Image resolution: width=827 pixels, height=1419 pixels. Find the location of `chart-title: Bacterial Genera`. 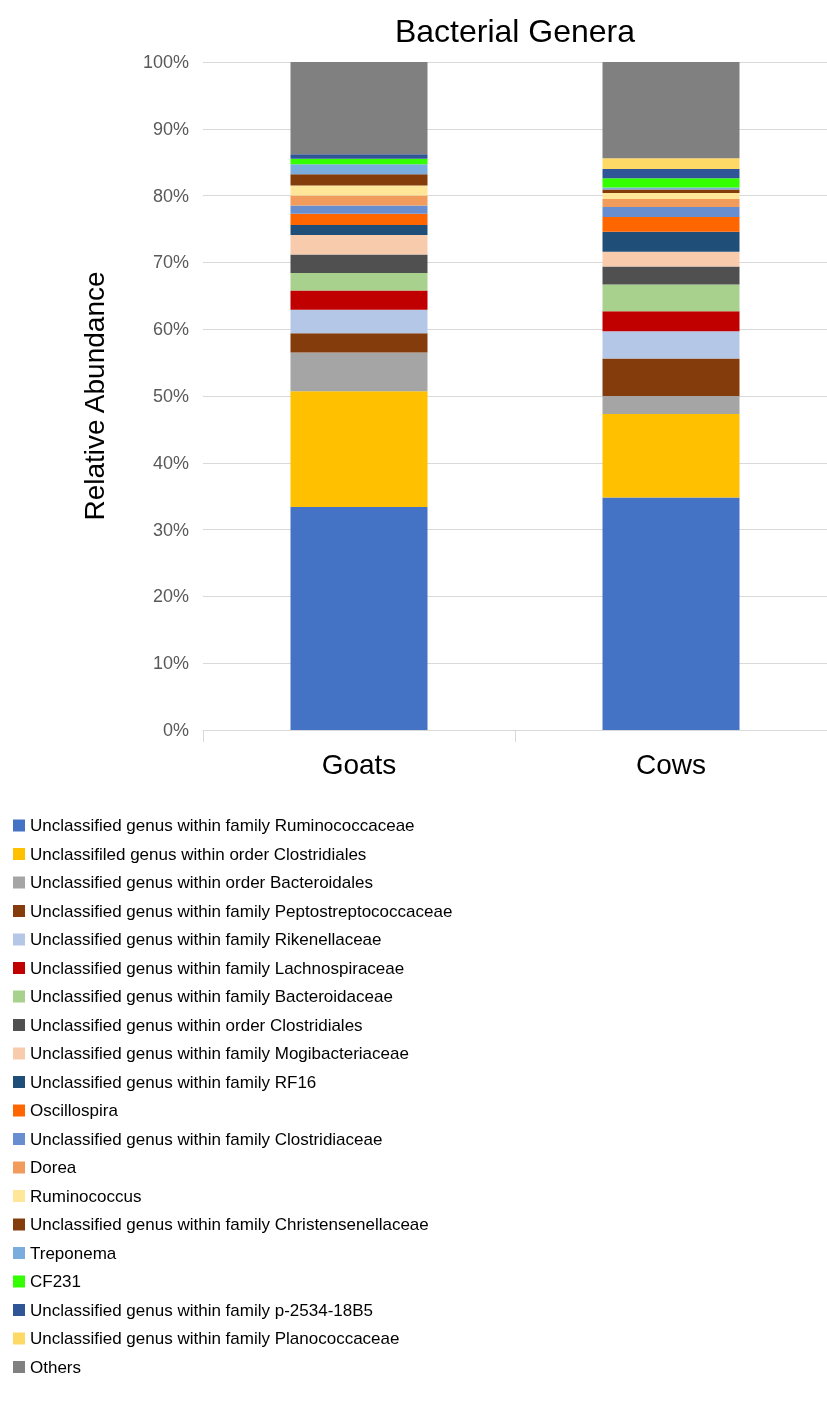

chart-title: Bacterial Genera is located at coordinates (515, 31).